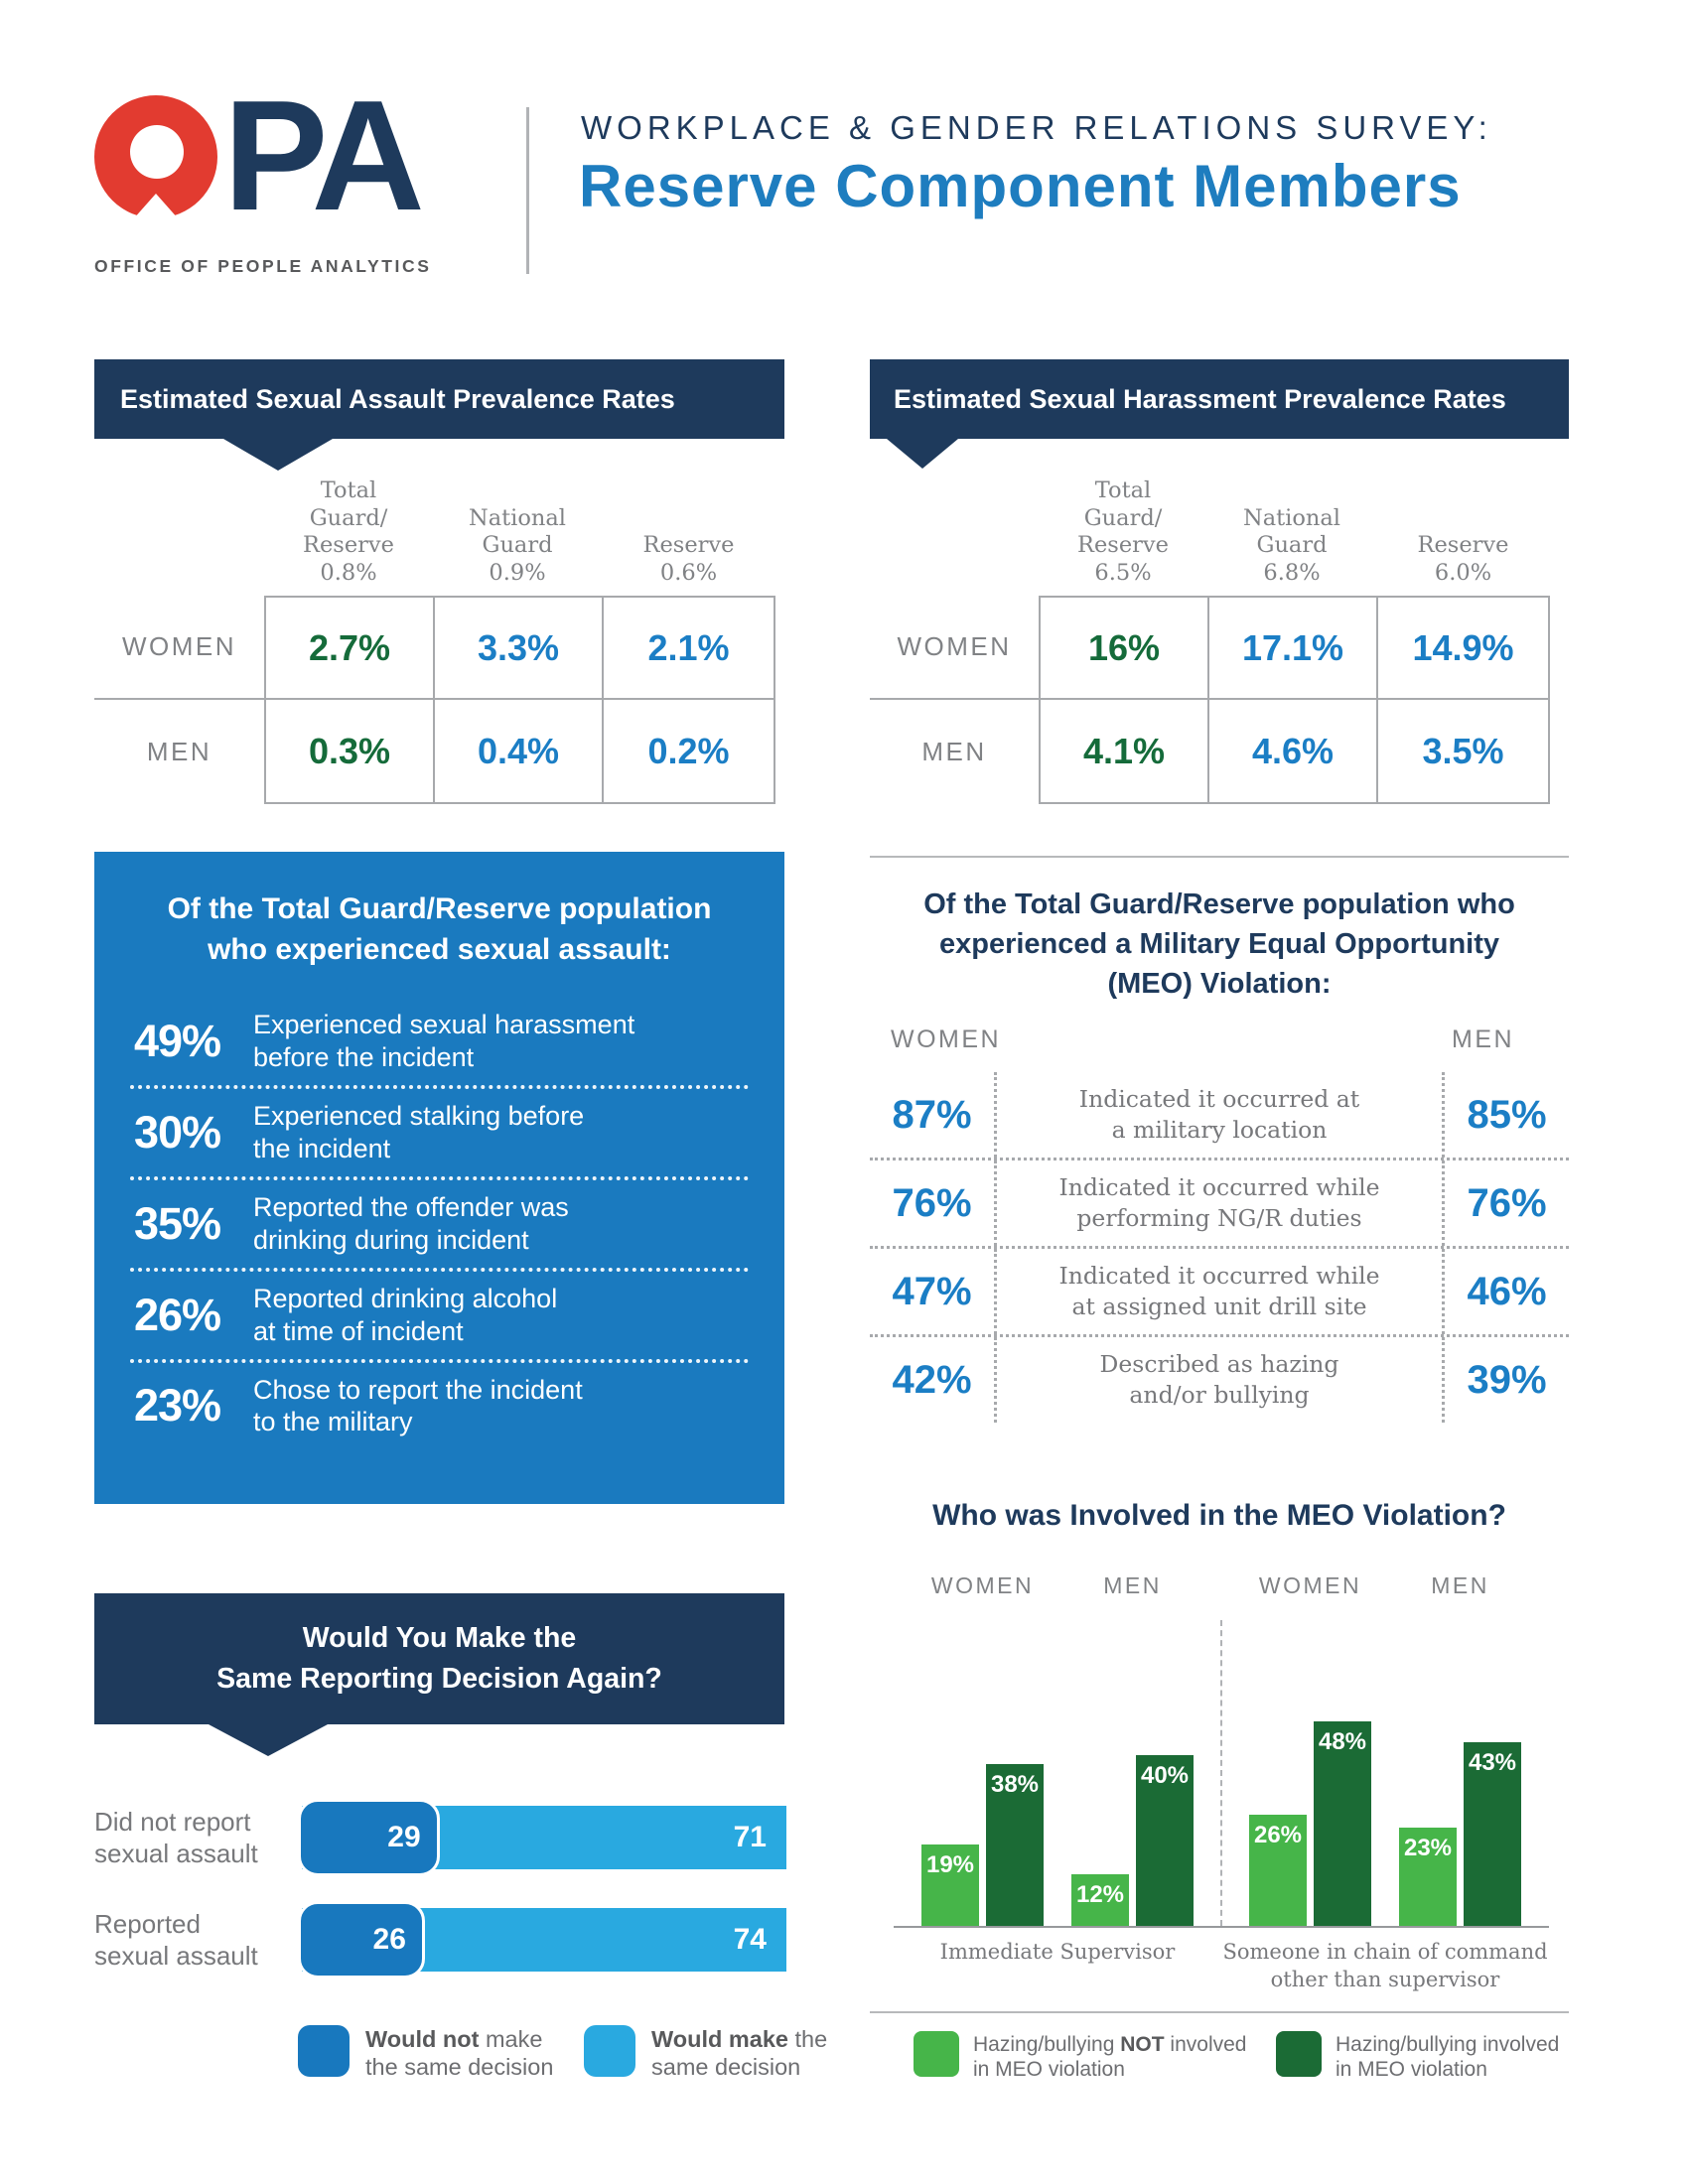  Describe the element at coordinates (1384, 1747) in the screenshot. I see `chart-group-chain-of-command: WOMEN 26% 48% MEN 23% 43%` at that location.